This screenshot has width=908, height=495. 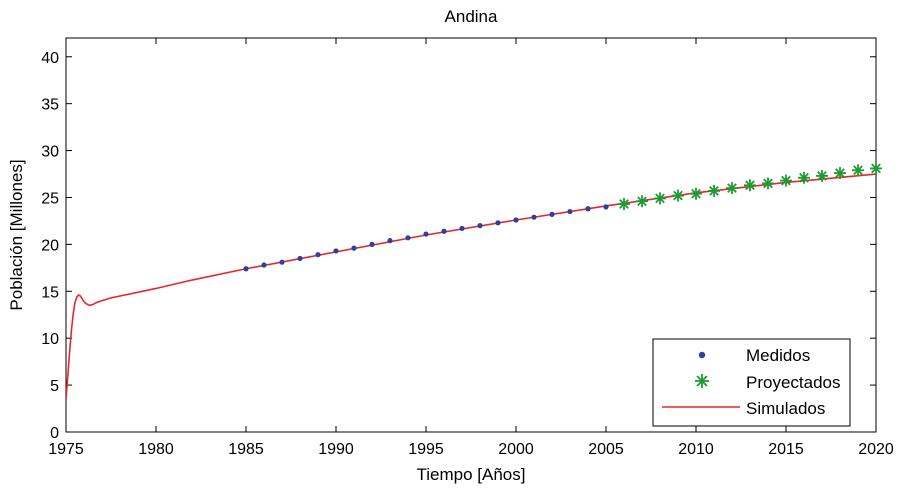 What do you see at coordinates (426, 449) in the screenshot?
I see `x-tick-label: 1995` at bounding box center [426, 449].